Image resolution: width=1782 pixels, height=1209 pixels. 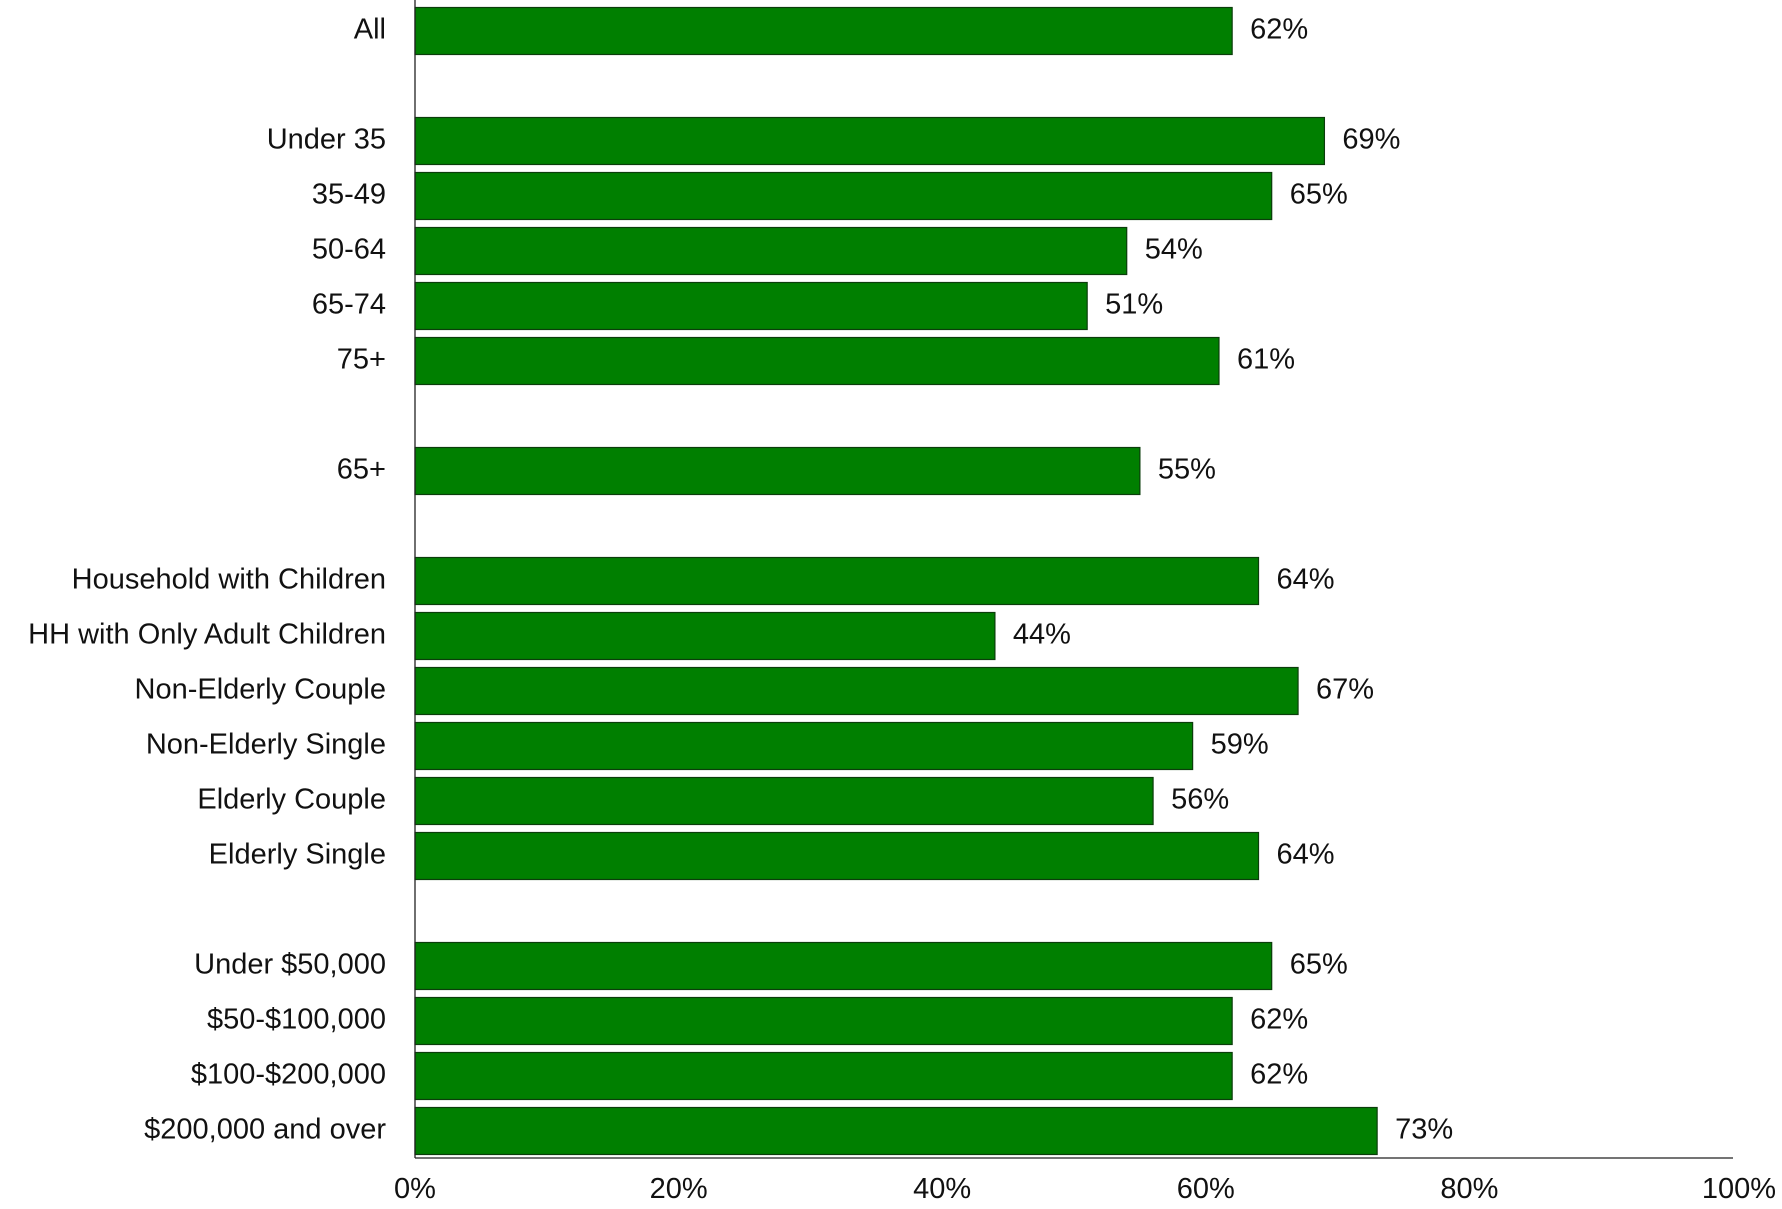 What do you see at coordinates (1279, 1075) in the screenshot?
I see `value-label-100-200-000: 62%` at bounding box center [1279, 1075].